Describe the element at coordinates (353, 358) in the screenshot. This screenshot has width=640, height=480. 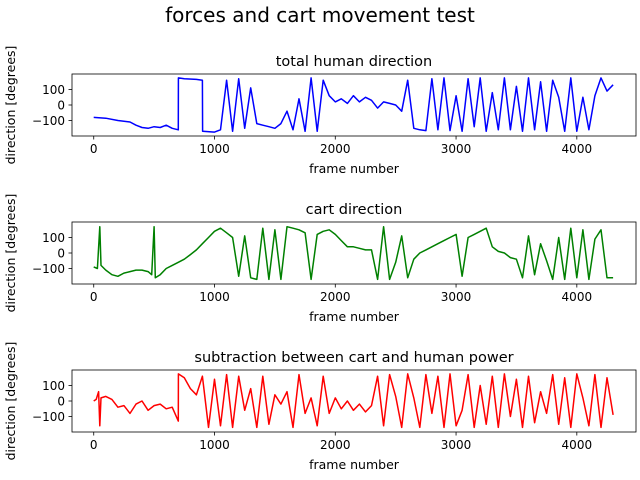
I see `subplot-title: subtraction between cart and human power` at that location.